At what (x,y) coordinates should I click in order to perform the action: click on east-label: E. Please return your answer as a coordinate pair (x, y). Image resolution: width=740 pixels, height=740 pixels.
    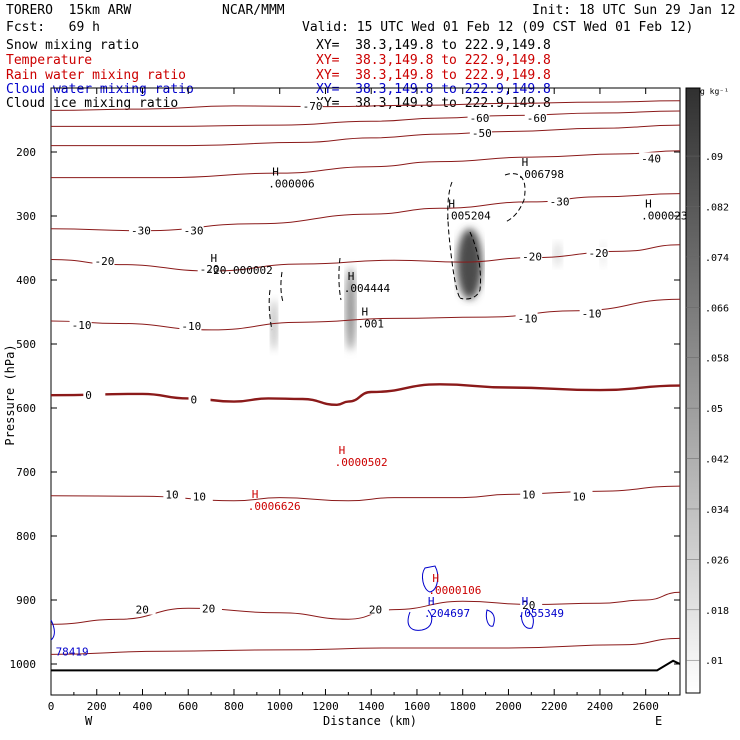
    Looking at the image, I should click on (658, 721).